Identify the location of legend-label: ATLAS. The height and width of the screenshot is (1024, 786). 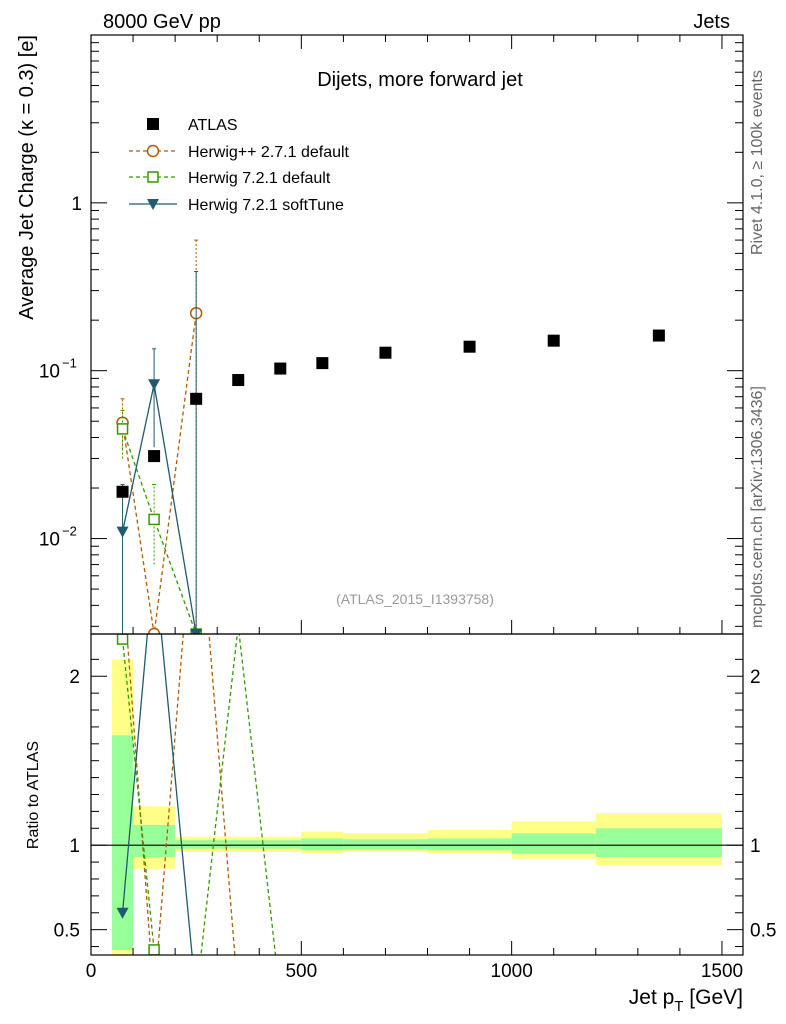
(213, 125).